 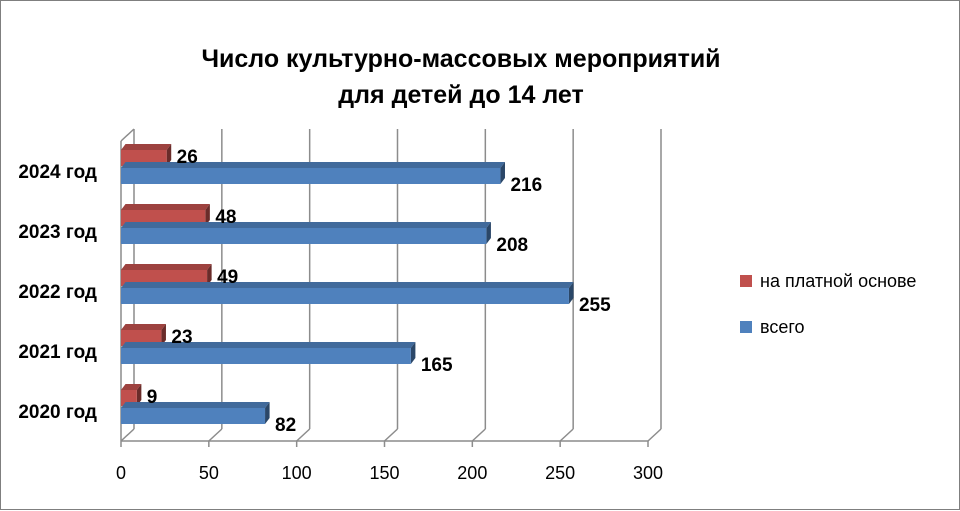 I want to click on legend-label: на платной основе, so click(x=838, y=281).